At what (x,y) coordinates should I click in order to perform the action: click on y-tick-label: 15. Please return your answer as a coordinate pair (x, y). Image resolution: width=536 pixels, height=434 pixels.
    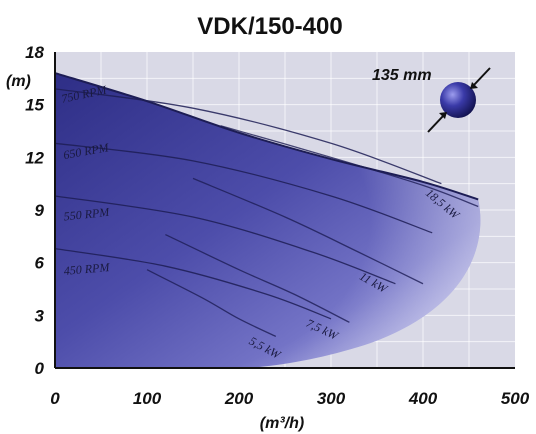
    Looking at the image, I should click on (34, 105).